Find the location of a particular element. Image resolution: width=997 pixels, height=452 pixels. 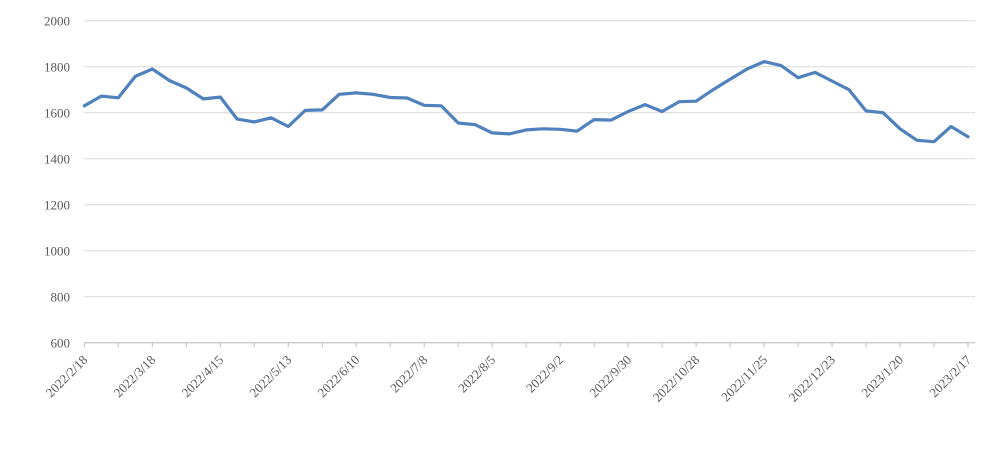

x-axis-label: 2022/3/18 is located at coordinates (135, 376).